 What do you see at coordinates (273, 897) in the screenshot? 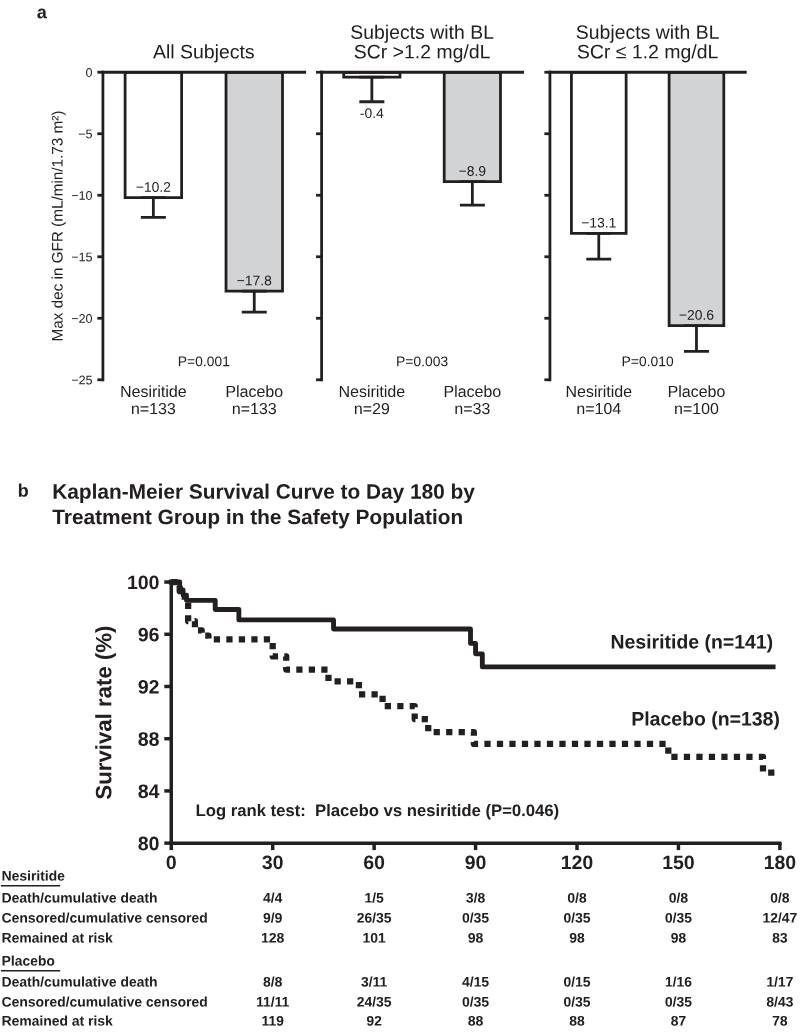
I see `text: 4/4` at bounding box center [273, 897].